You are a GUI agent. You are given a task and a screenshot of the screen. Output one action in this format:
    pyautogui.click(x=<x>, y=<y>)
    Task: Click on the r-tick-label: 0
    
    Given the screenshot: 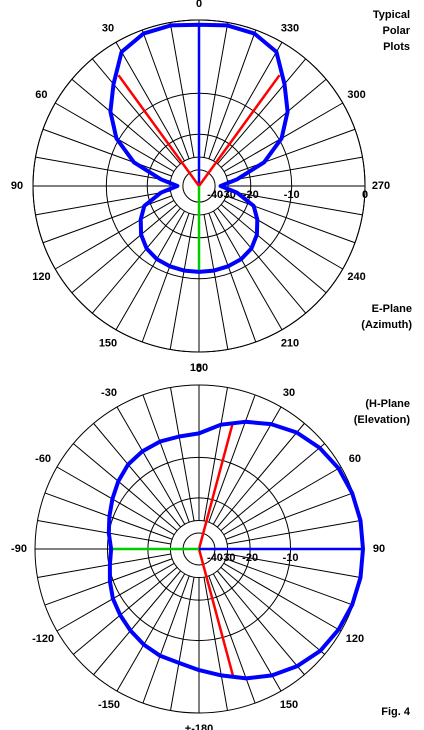 What is the action you would take?
    pyautogui.click(x=365, y=195)
    